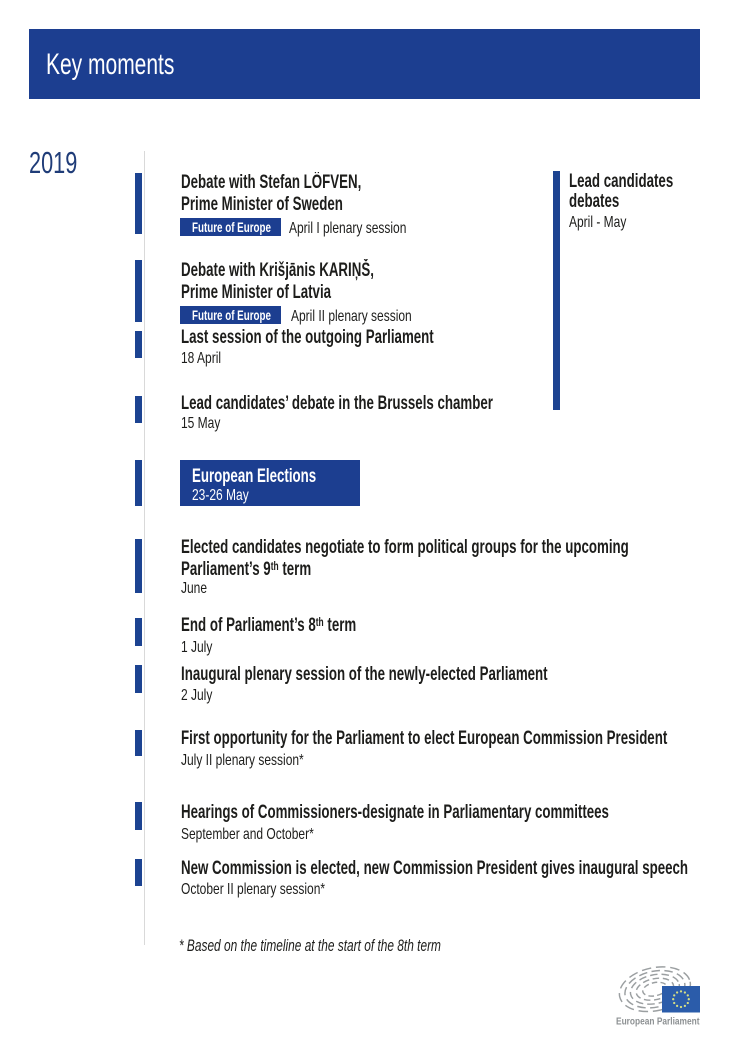 This screenshot has width=734, height=1054. Describe the element at coordinates (658, 1022) in the screenshot. I see `svg-text: European Parliament` at that location.